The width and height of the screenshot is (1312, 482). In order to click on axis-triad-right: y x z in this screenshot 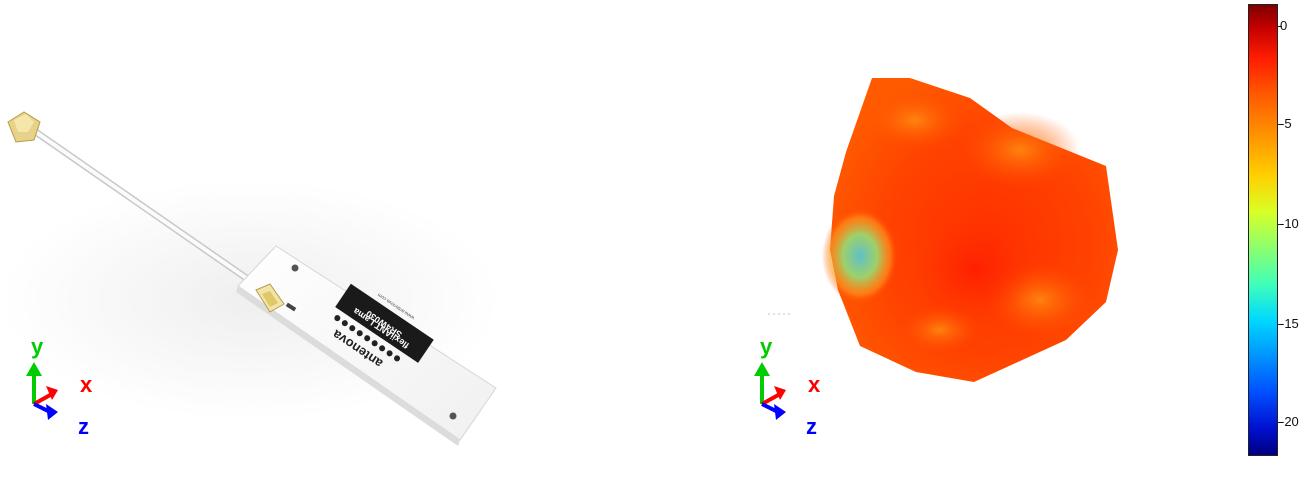, I will do `click(787, 386)`.